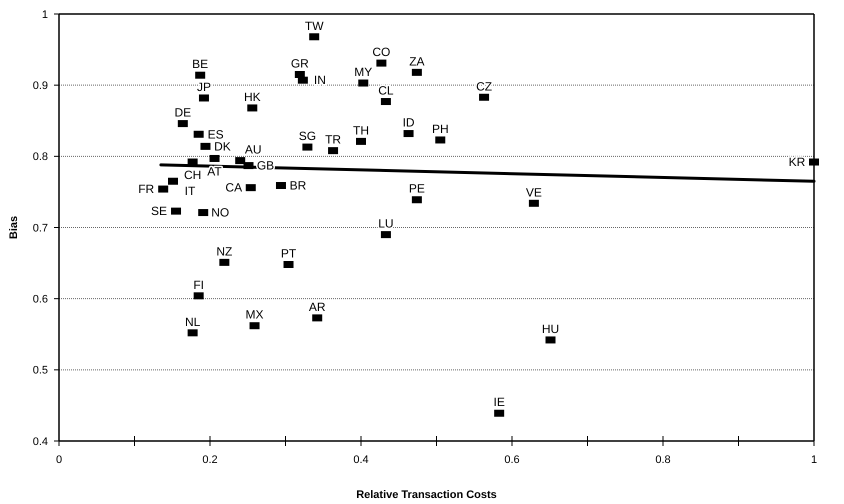  I want to click on annotation: ZA, so click(417, 61).